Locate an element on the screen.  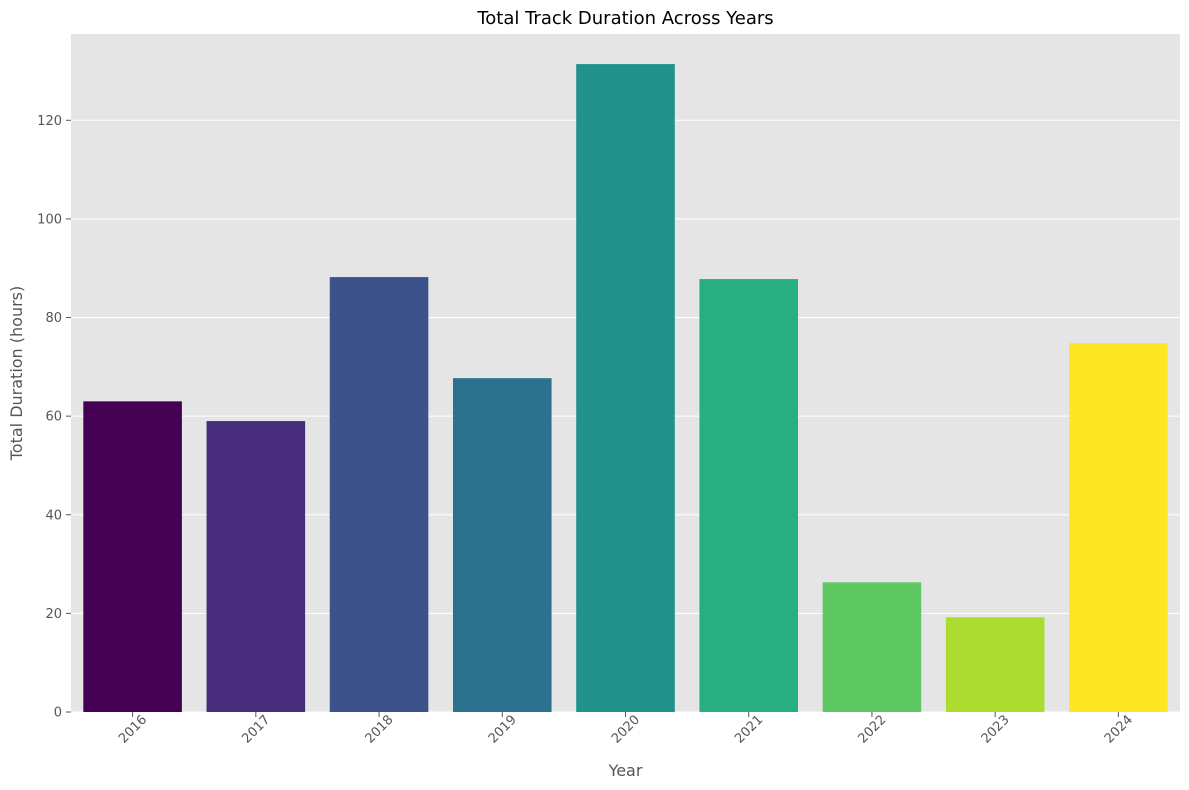
x-tick-label-2017: 2017 is located at coordinates (256, 730).